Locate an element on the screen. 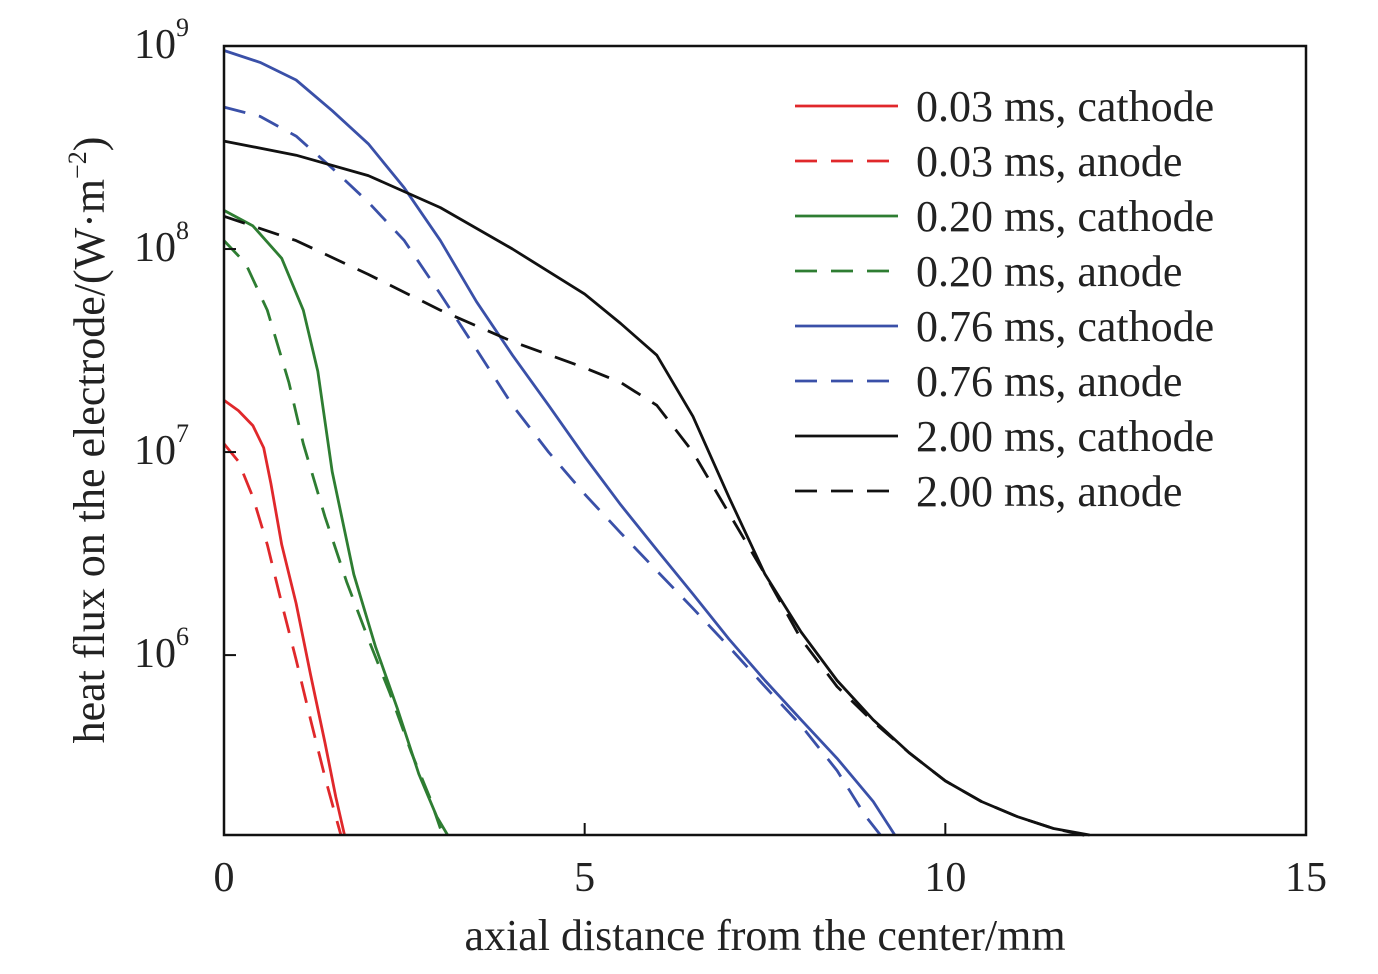 The width and height of the screenshot is (1378, 974). x-tick-label: 10 is located at coordinates (945, 878).